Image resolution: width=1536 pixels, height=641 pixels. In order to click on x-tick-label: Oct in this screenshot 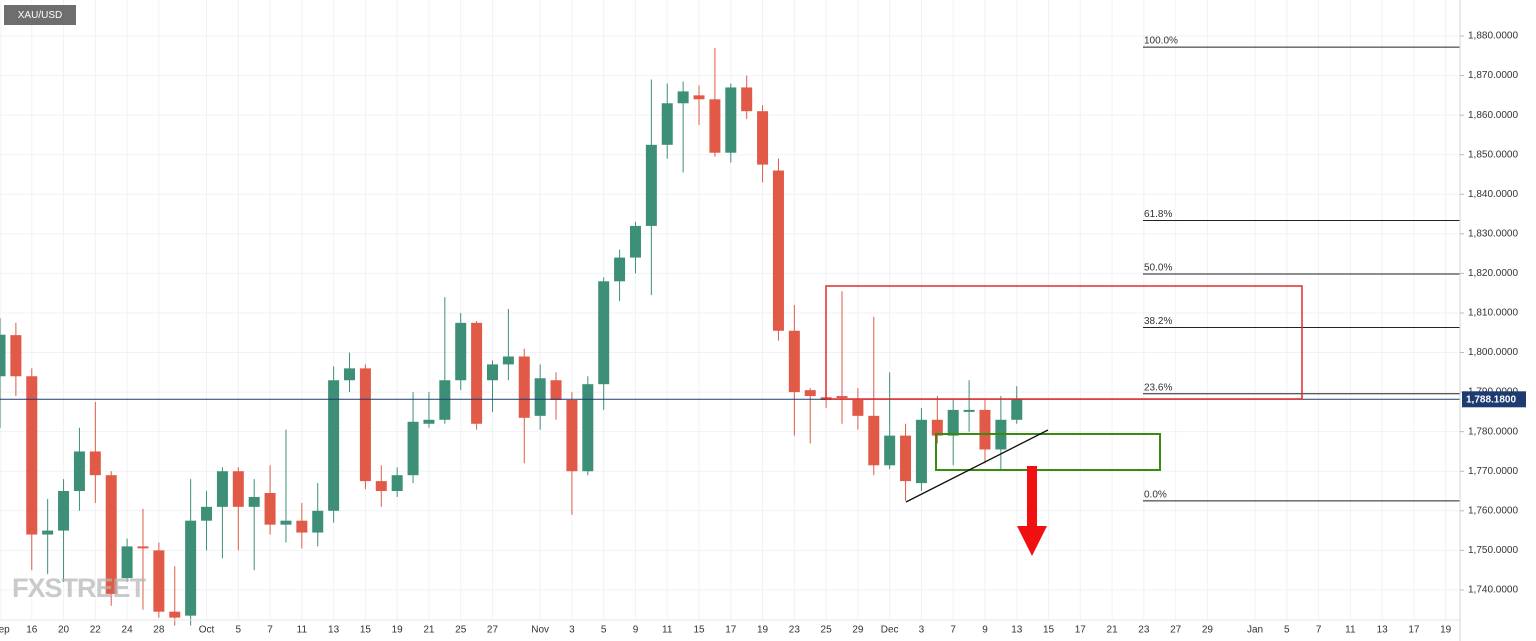, I will do `click(207, 630)`.